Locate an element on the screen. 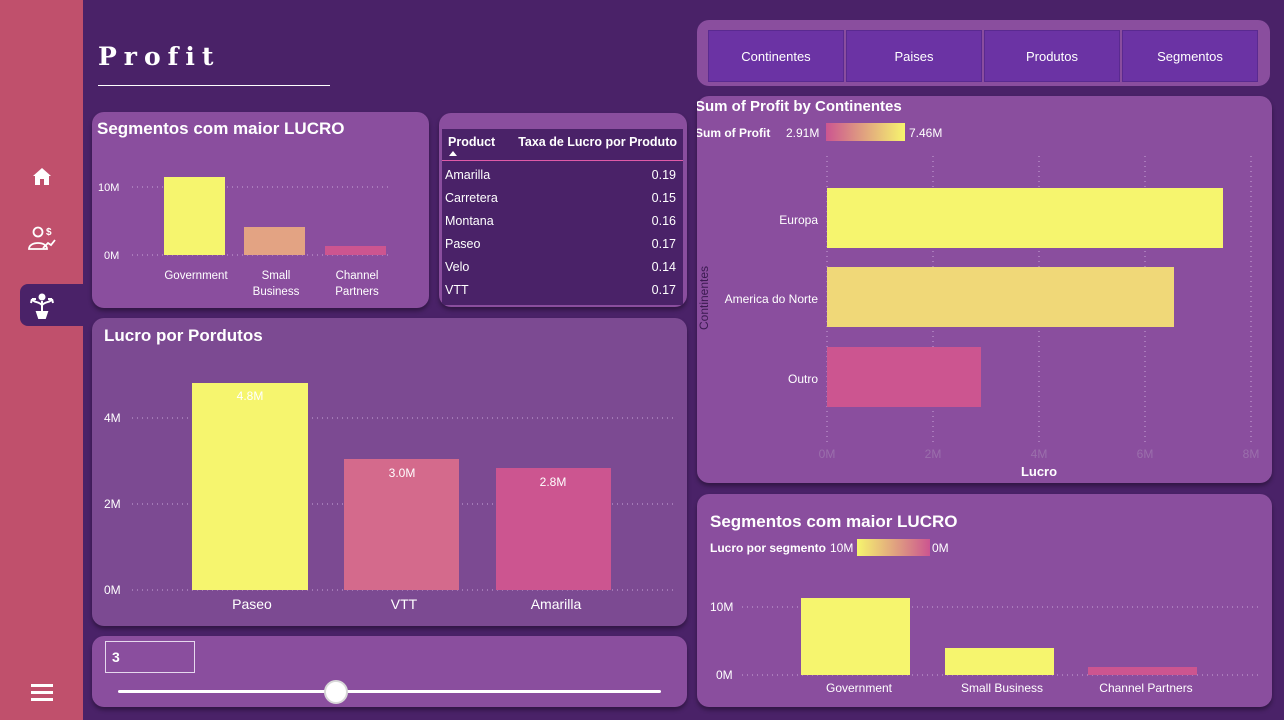 This screenshot has height=720, width=1284. x-tick-label: 0M is located at coordinates (827, 454).